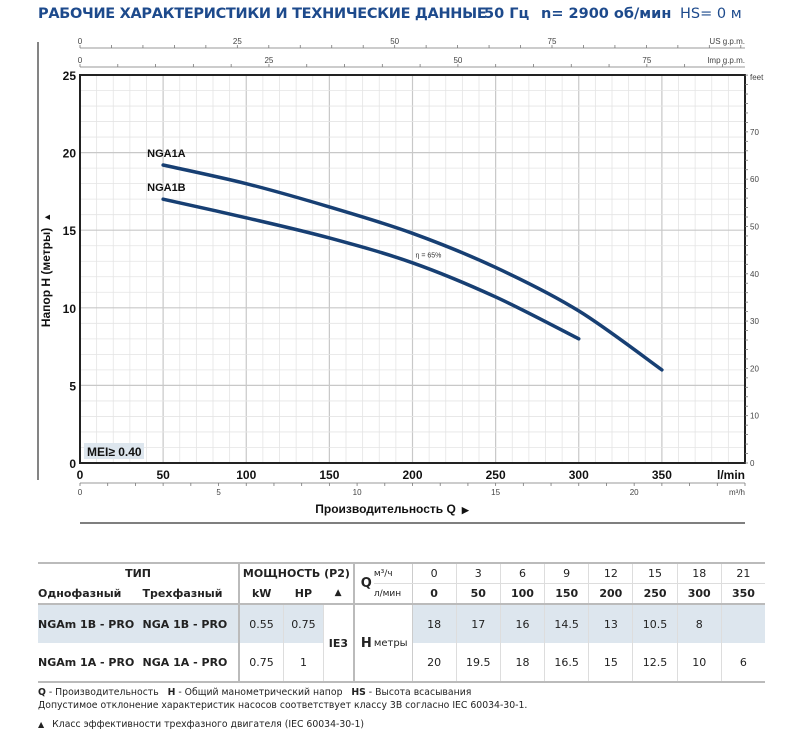 Image resolution: width=800 pixels, height=739 pixels. I want to click on frequency-label: 50 Гц, so click(507, 14).